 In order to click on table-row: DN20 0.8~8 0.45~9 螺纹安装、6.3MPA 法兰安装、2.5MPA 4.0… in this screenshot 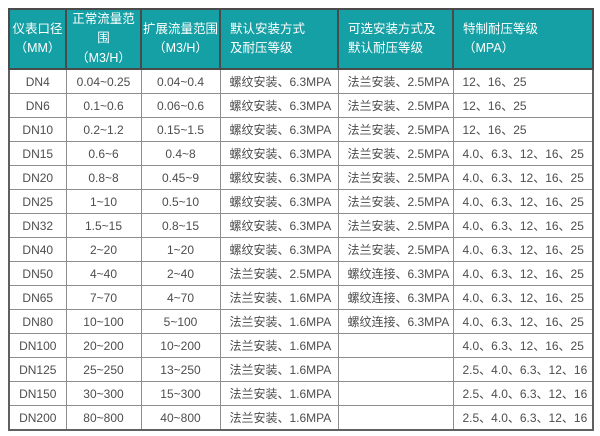, I will do `click(301, 178)`.